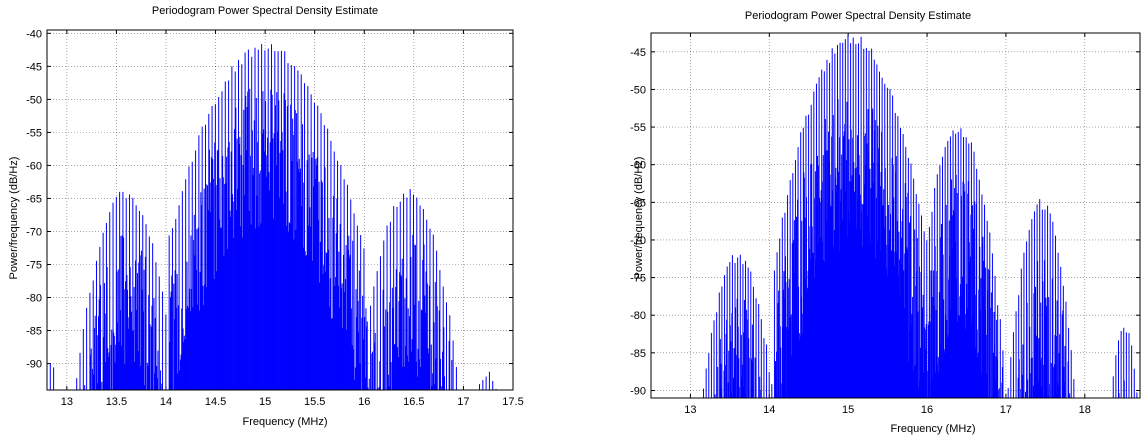 The height and width of the screenshot is (442, 1143). Describe the element at coordinates (512, 402) in the screenshot. I see `x-tick-label: 17.5` at that location.